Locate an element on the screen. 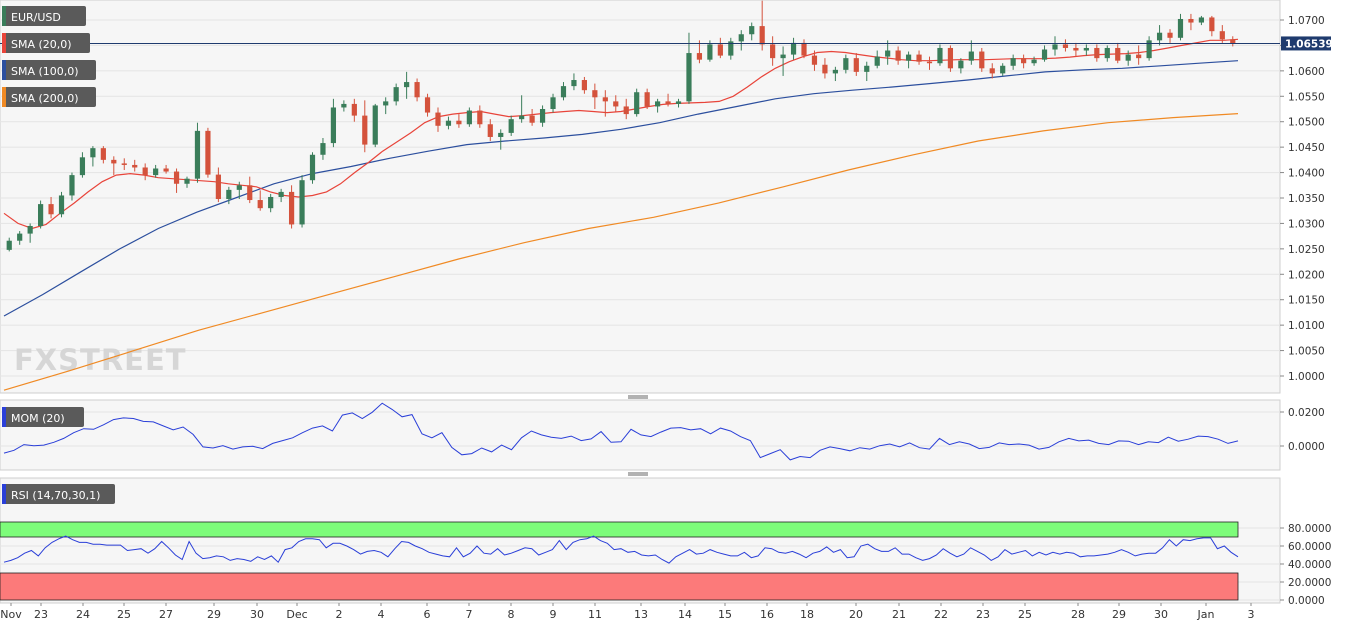 The image size is (1348, 631). mom-panel-resize-handle is located at coordinates (638, 474).